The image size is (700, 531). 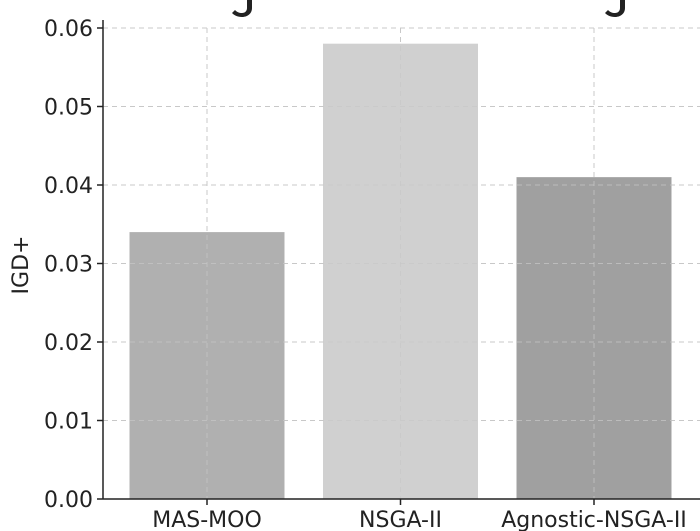 I want to click on y-tick-label: 0.04, so click(x=68, y=186).